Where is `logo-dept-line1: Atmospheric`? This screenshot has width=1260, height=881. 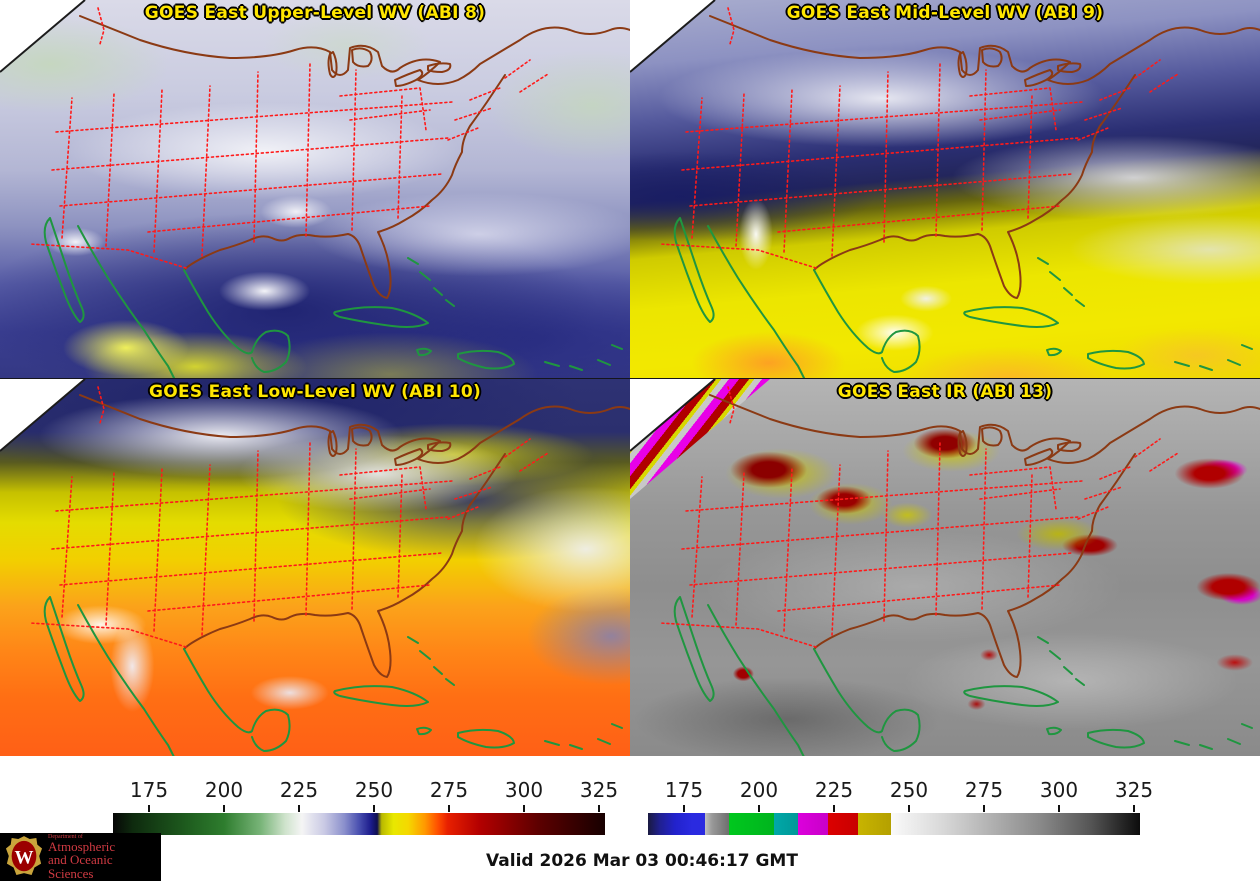
logo-dept-line1: Atmospheric is located at coordinates (82, 847).